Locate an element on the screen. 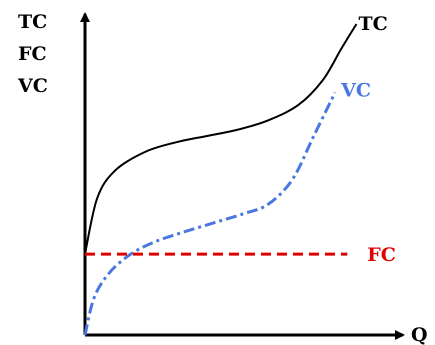 The height and width of the screenshot is (345, 435). y-axis-label-vc: VC is located at coordinates (32, 86).